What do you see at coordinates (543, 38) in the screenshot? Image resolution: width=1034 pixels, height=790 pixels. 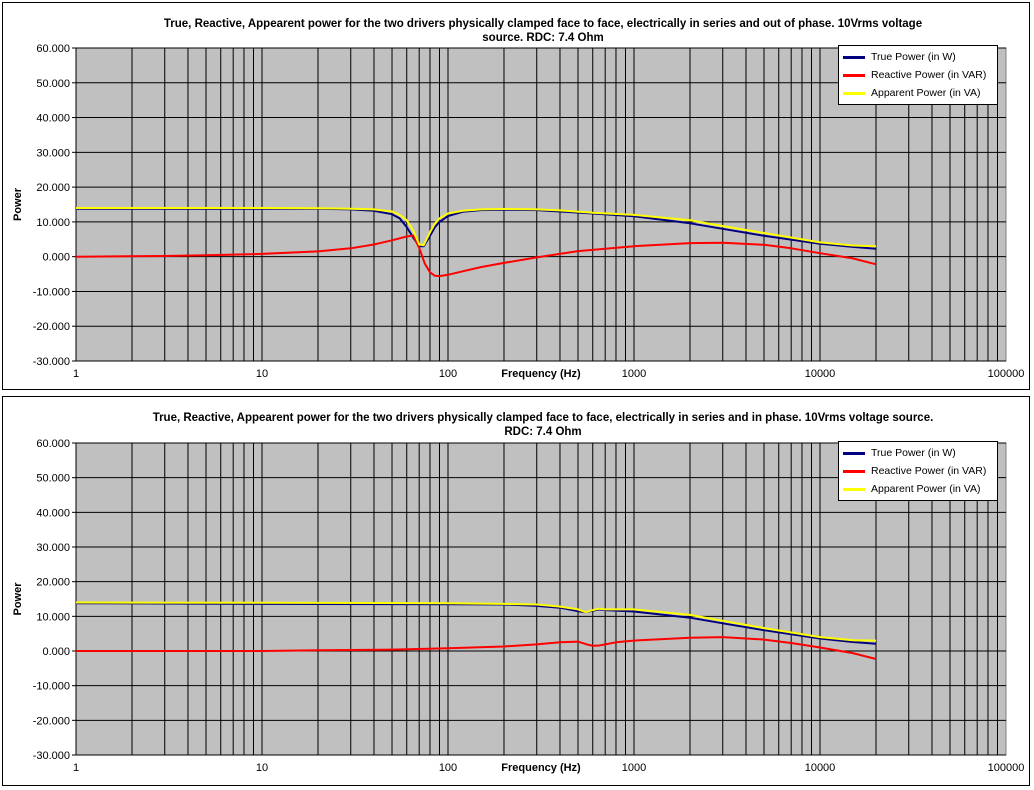 I see `chart-title-line-2: source. RDC: 7.4 Ohm` at bounding box center [543, 38].